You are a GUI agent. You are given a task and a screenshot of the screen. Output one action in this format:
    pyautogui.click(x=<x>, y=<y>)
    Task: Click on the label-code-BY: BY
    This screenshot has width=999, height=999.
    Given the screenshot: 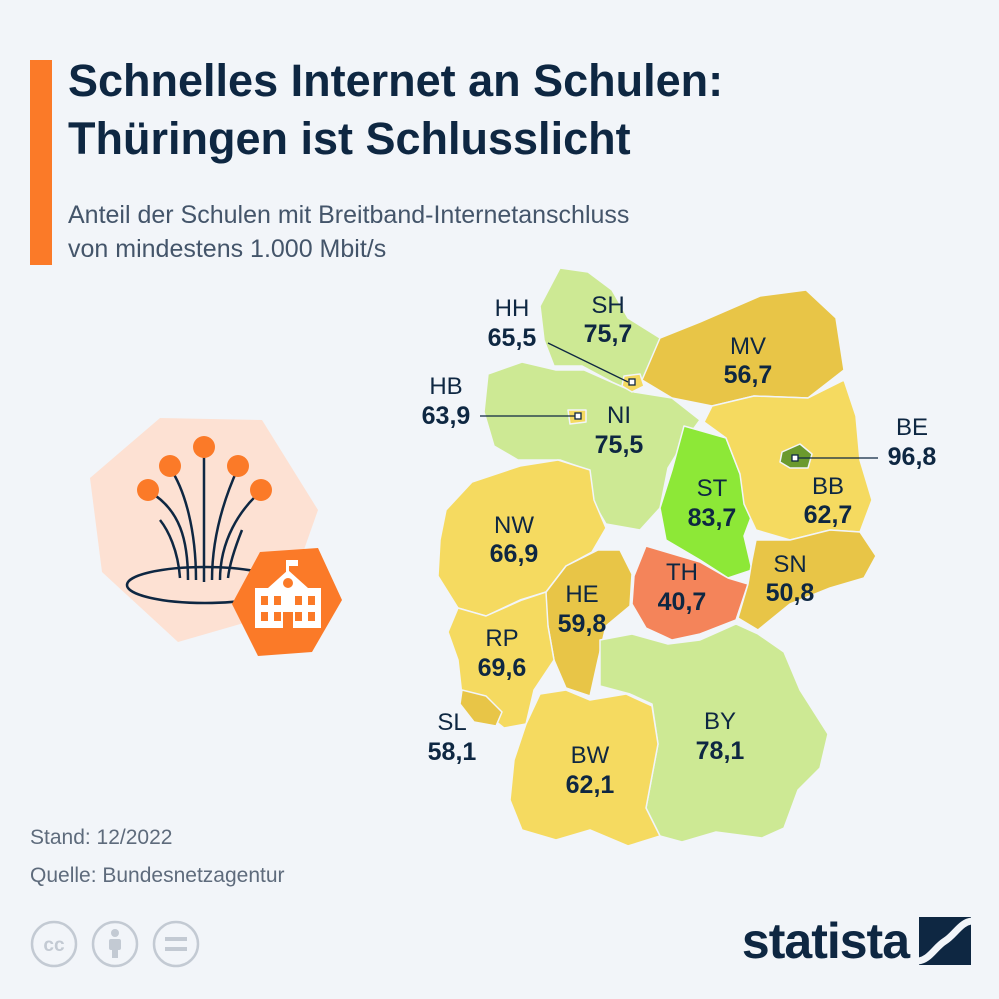 What is the action you would take?
    pyautogui.click(x=720, y=721)
    